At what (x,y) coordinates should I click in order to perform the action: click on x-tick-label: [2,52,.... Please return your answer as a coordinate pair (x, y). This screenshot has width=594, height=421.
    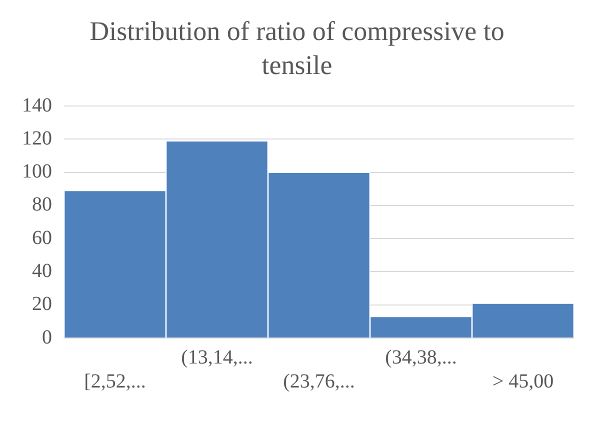
    Looking at the image, I should click on (115, 381).